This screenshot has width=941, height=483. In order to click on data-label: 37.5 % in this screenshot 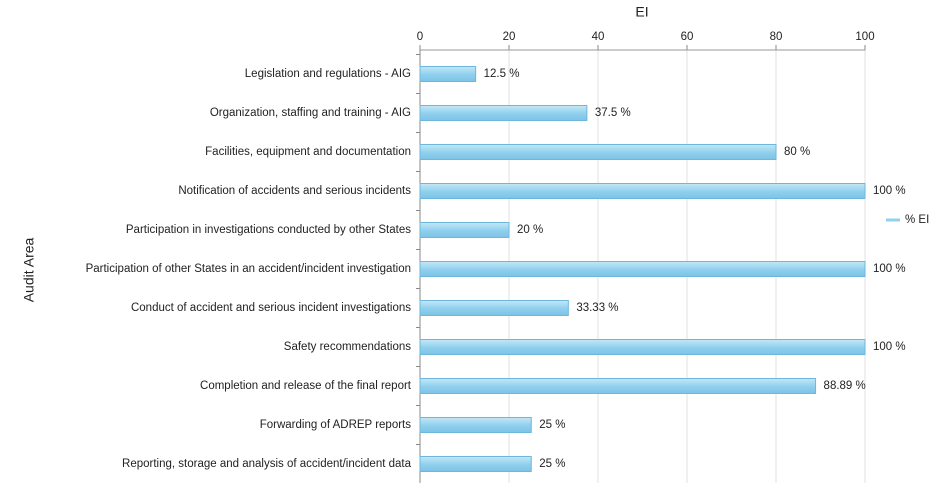, I will do `click(613, 113)`.